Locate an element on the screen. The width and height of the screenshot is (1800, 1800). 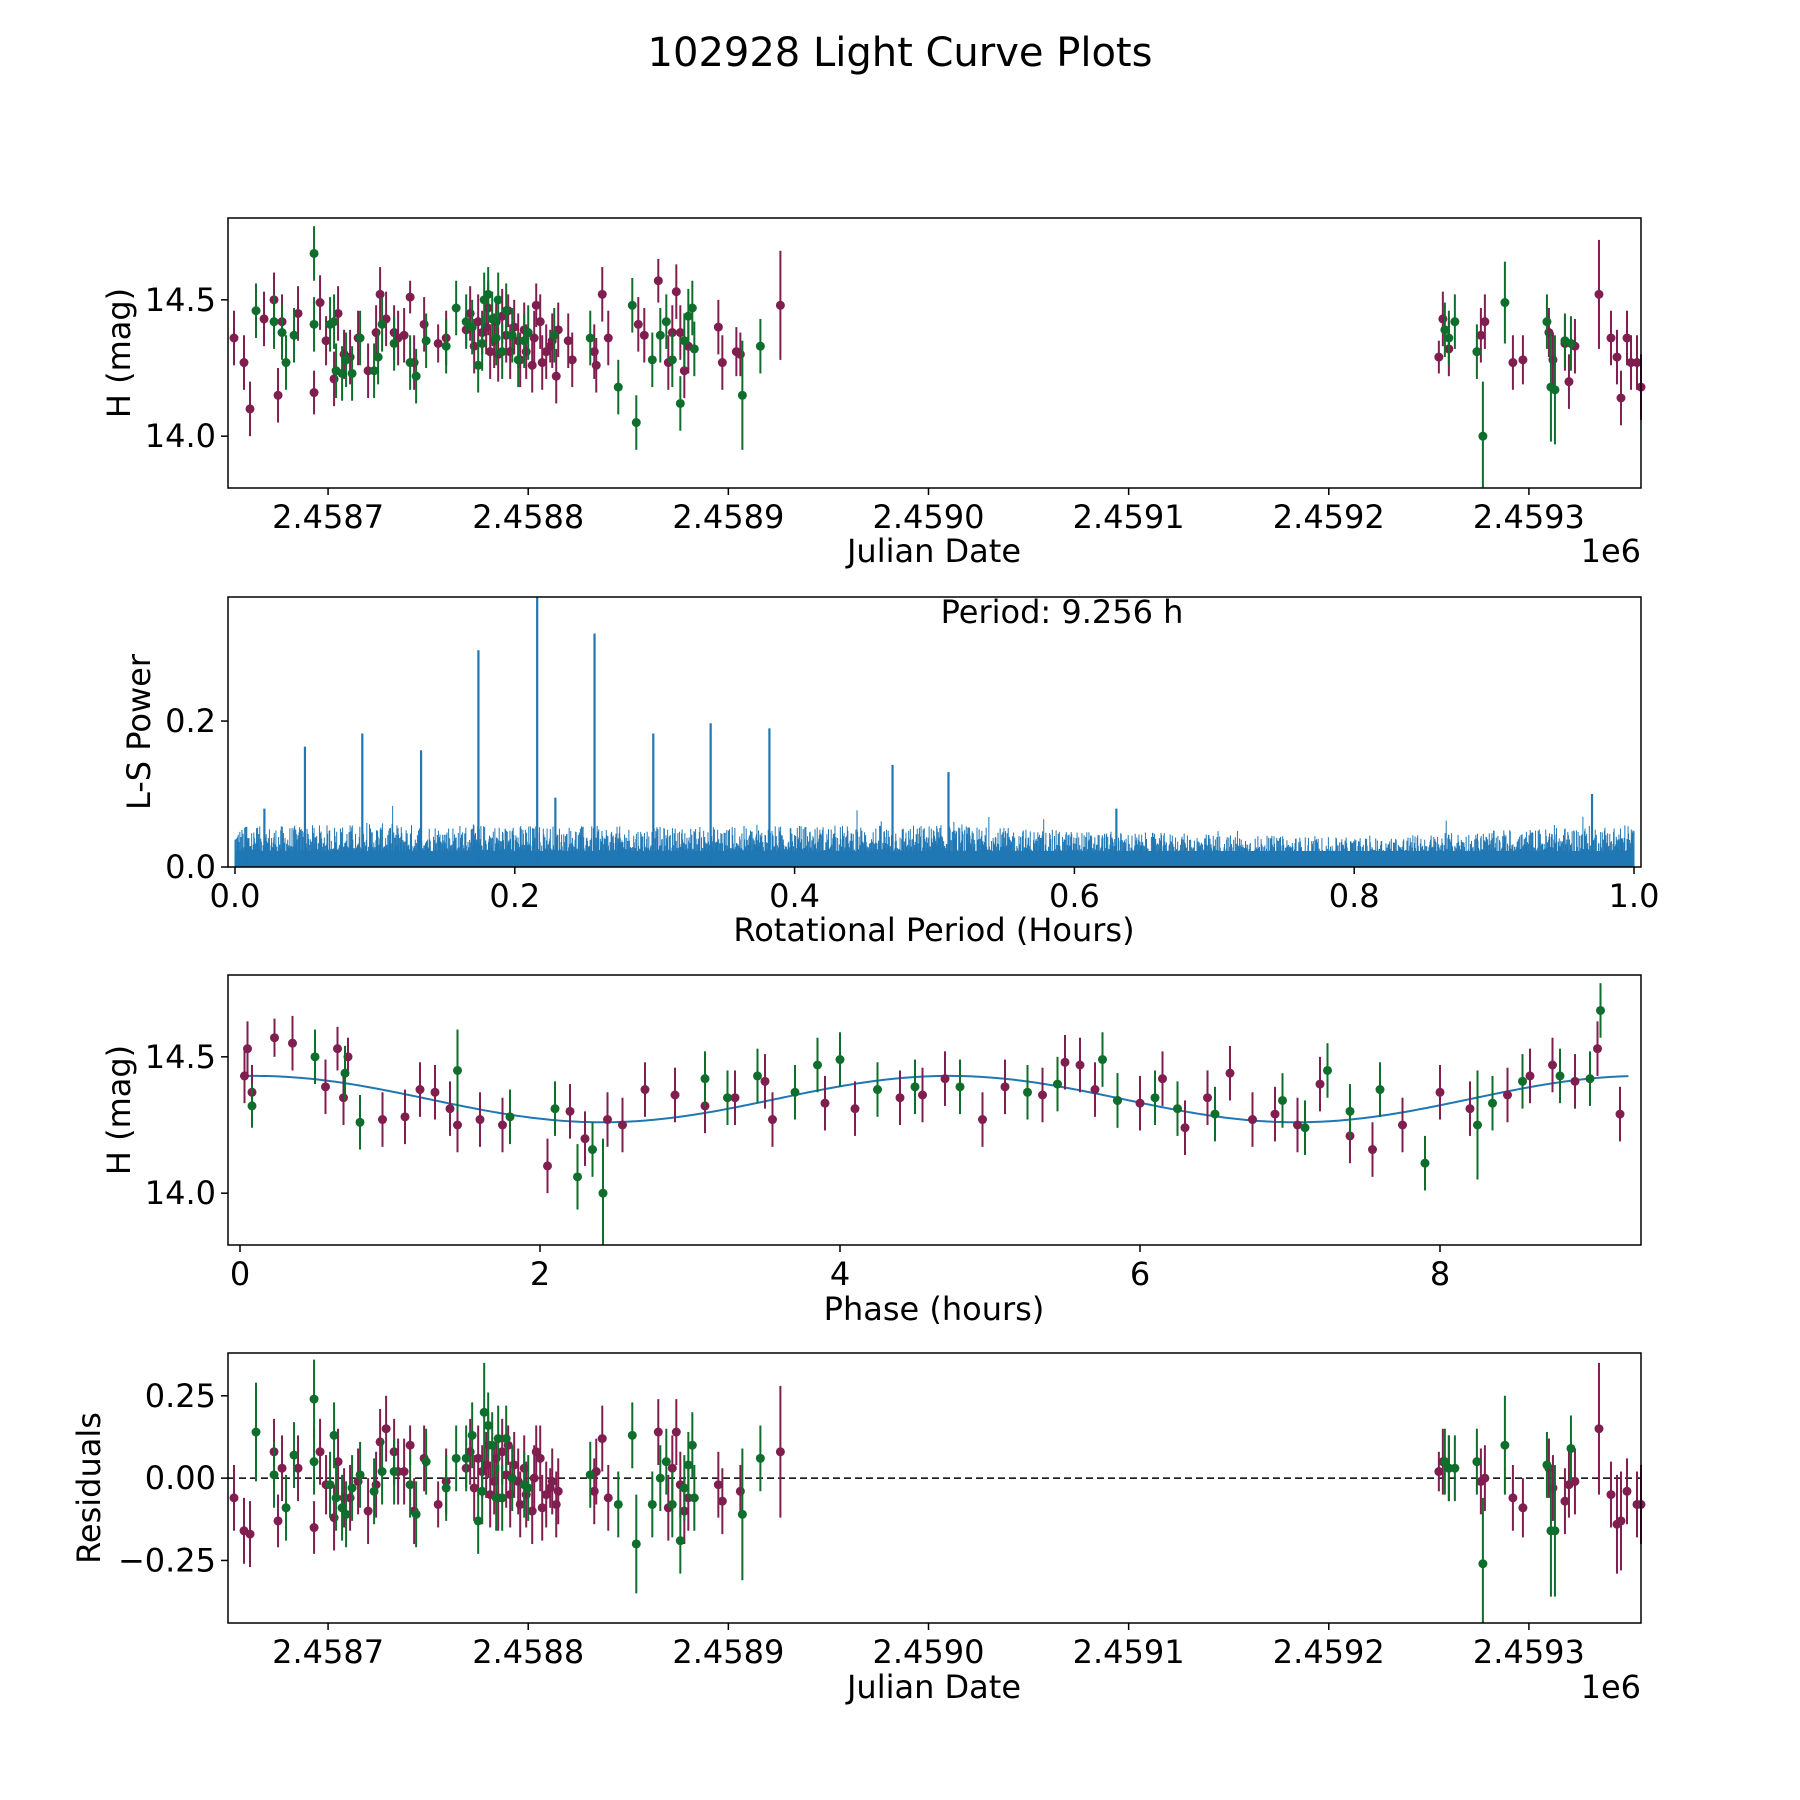
lightcurve-x-offset: 1e6 is located at coordinates (1611, 551).